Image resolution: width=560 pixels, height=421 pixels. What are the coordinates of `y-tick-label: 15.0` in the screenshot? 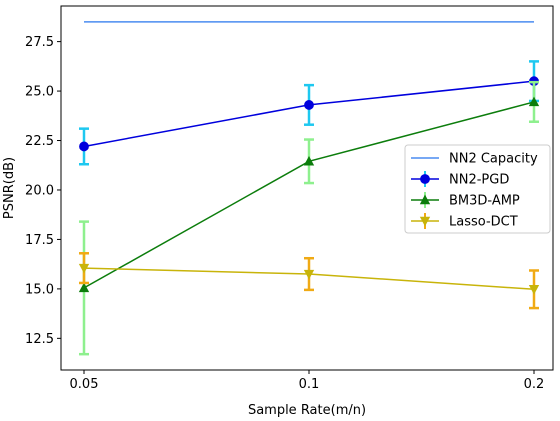 It's located at (39, 289).